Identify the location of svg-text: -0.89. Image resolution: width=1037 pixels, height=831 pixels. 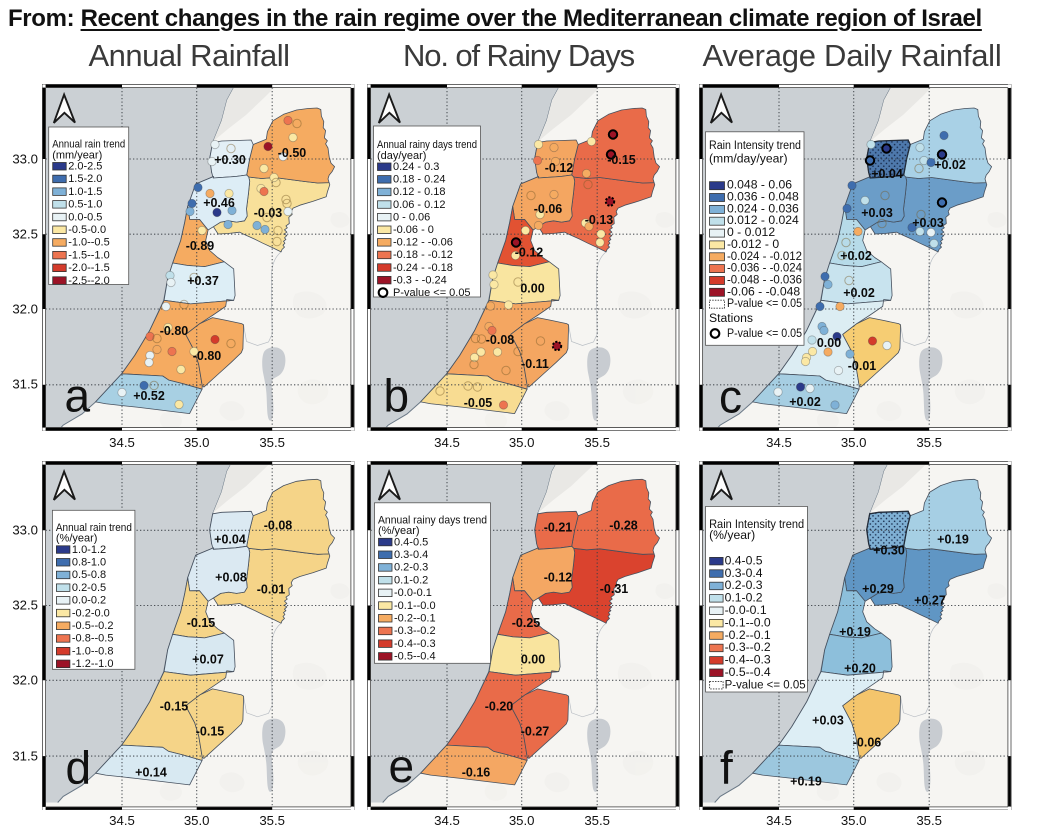
(200, 245).